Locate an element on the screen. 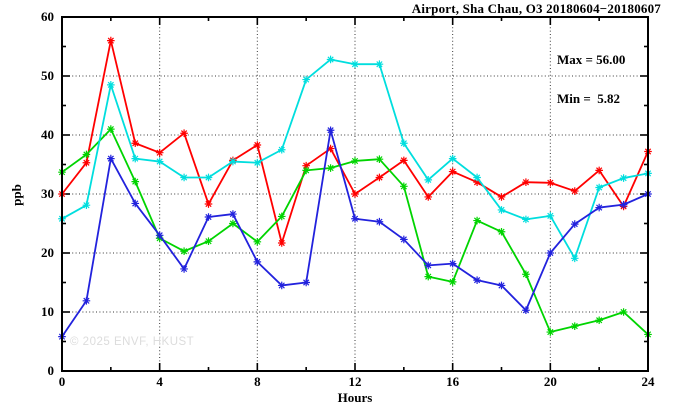 The image size is (674, 409). chart-title: Airport, Sha Chau, O3 20180604−20180607 is located at coordinates (536, 8).